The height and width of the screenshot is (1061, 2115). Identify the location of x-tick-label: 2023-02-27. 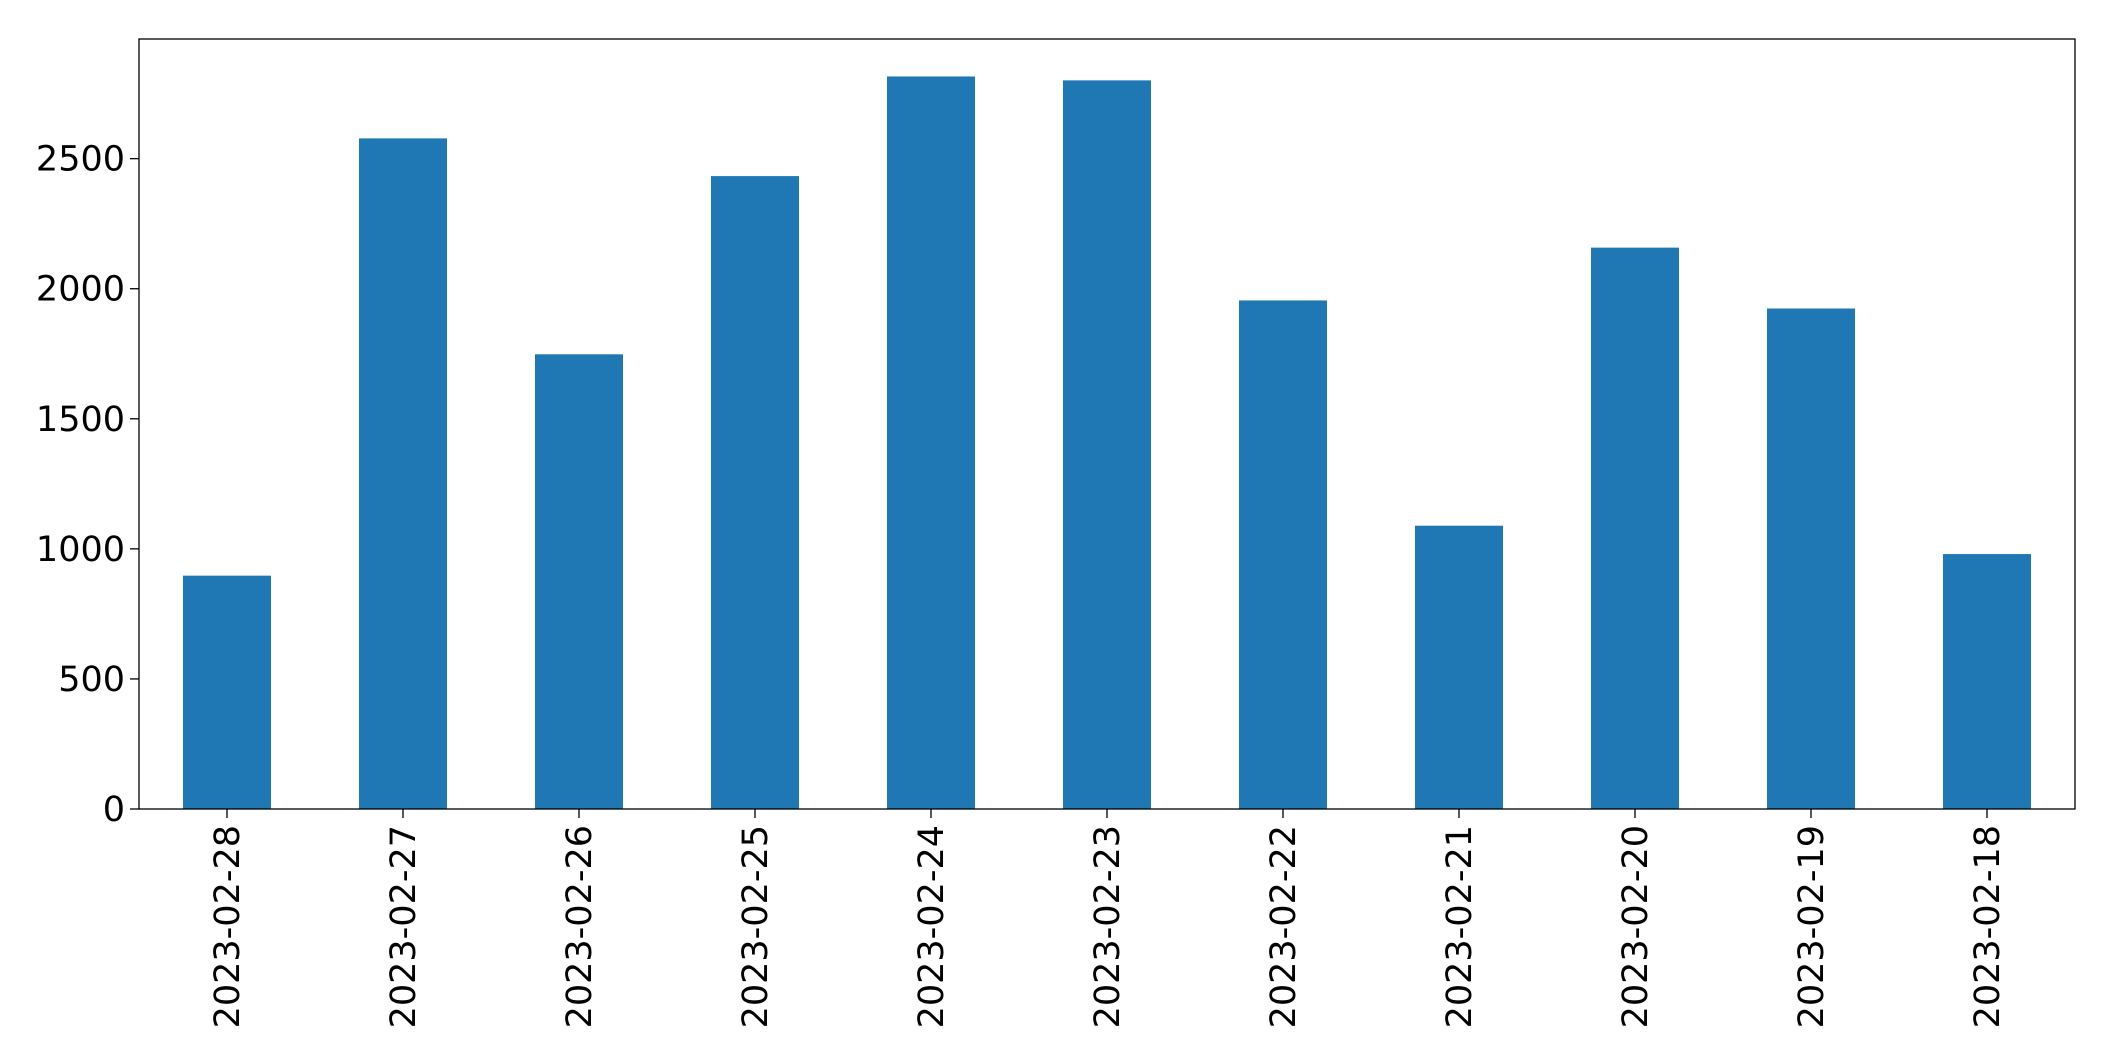
(404, 926).